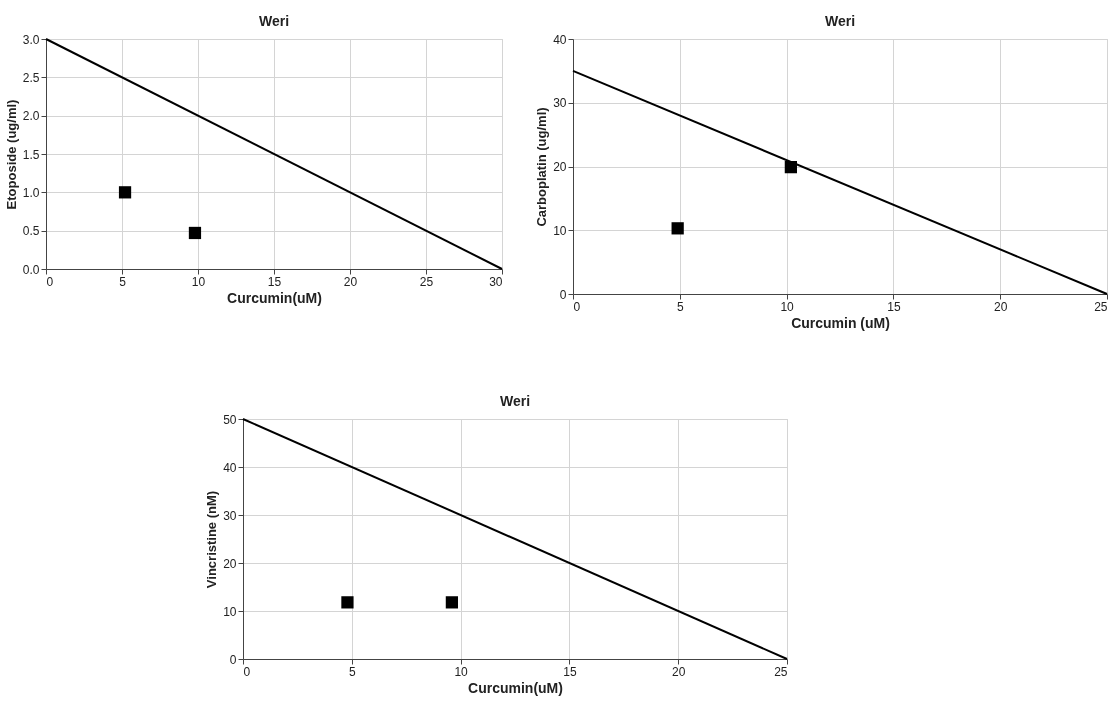 The image size is (1120, 703). Describe the element at coordinates (11, 154) in the screenshot. I see `y-axis-title: Etoposide (ug/ml)` at that location.